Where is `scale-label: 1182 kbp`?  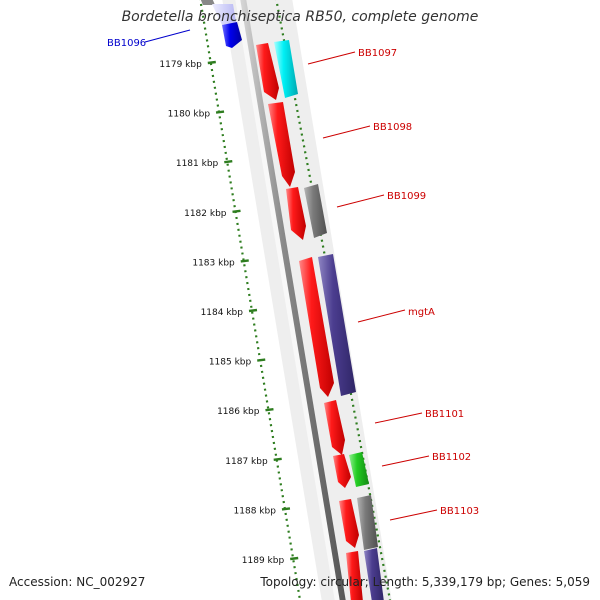
scale-label: 1182 kbp is located at coordinates (205, 214).